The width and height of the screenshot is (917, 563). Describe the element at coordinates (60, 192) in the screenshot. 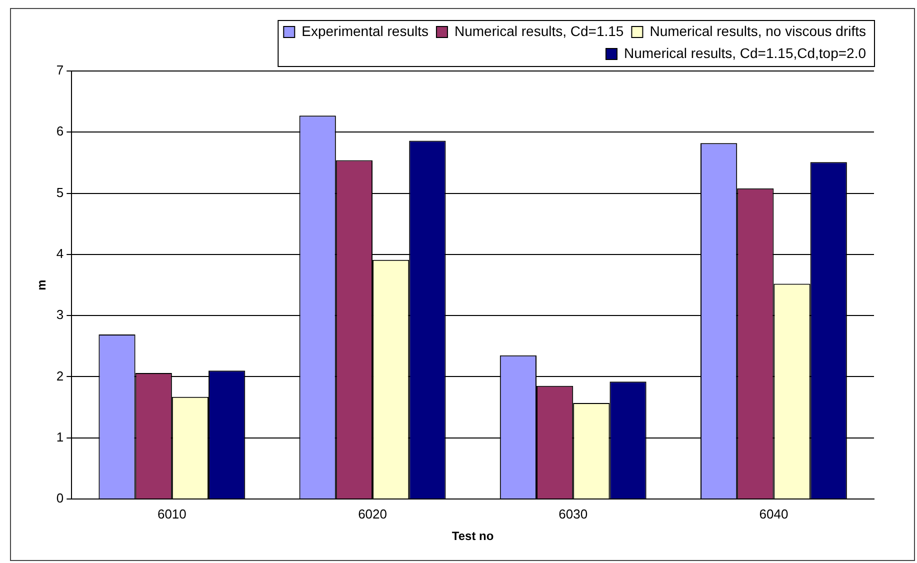

I see `y-tick-label: 5` at that location.